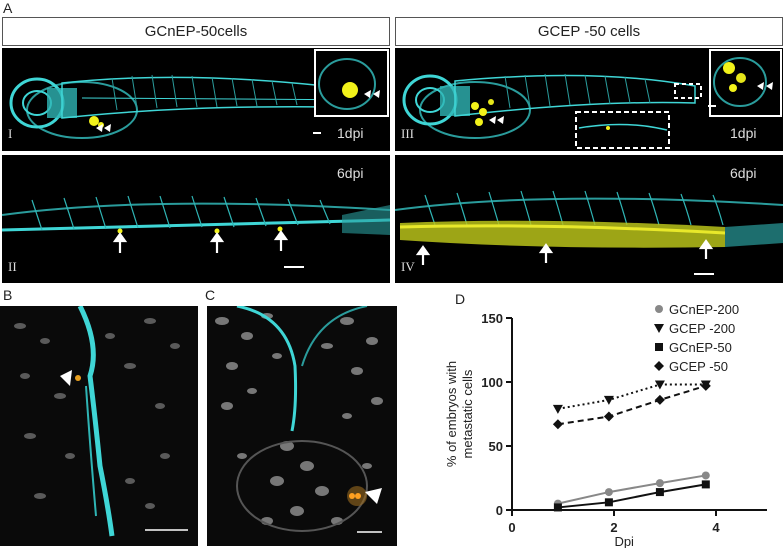 The image size is (784, 548). I want to click on header-gcnep-50: GCnEP-50cells, so click(196, 31).